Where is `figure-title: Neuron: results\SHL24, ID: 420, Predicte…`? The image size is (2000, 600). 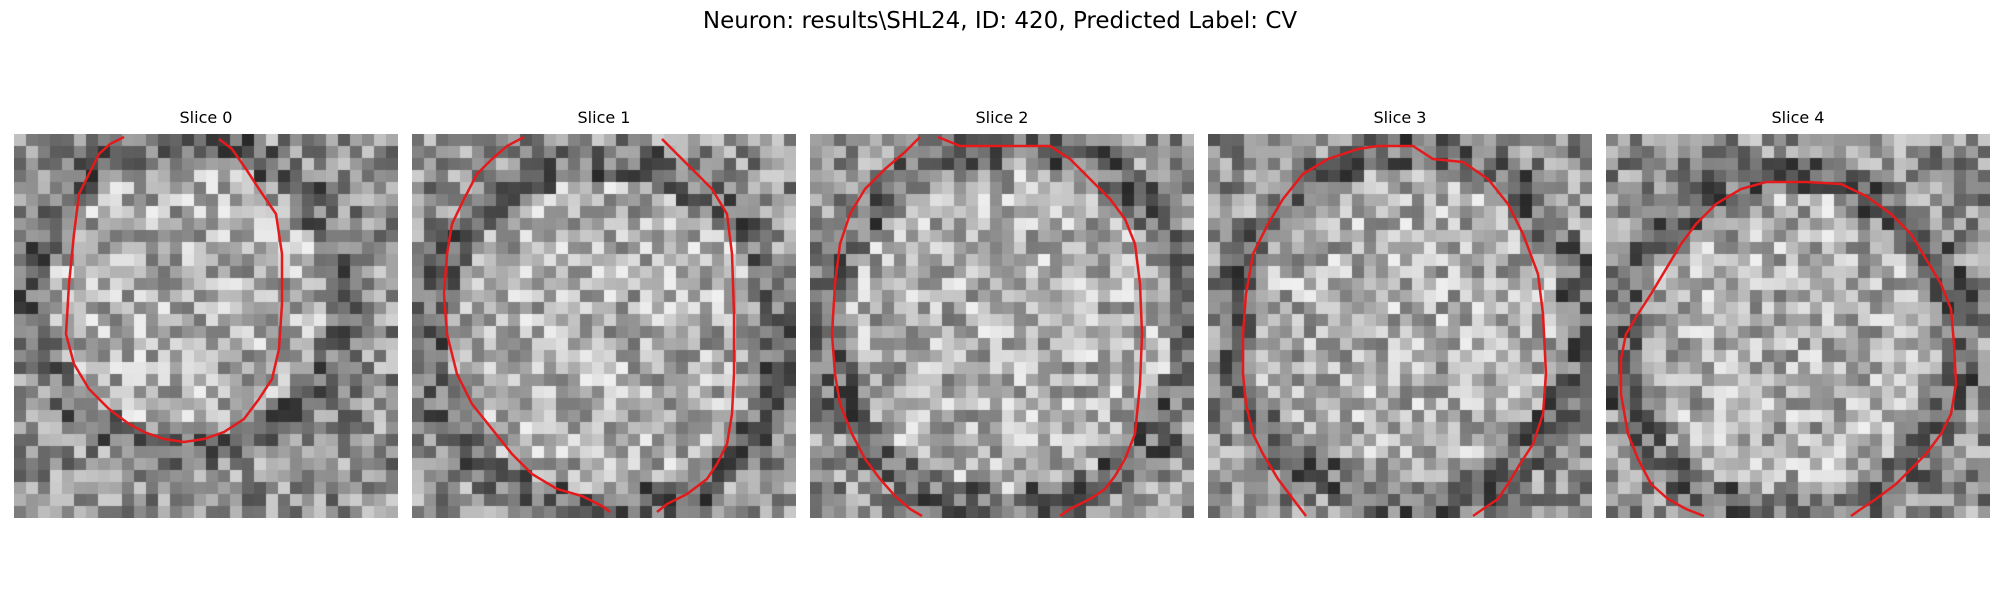 figure-title: Neuron: results\SHL24, ID: 420, Predicte… is located at coordinates (1000, 21).